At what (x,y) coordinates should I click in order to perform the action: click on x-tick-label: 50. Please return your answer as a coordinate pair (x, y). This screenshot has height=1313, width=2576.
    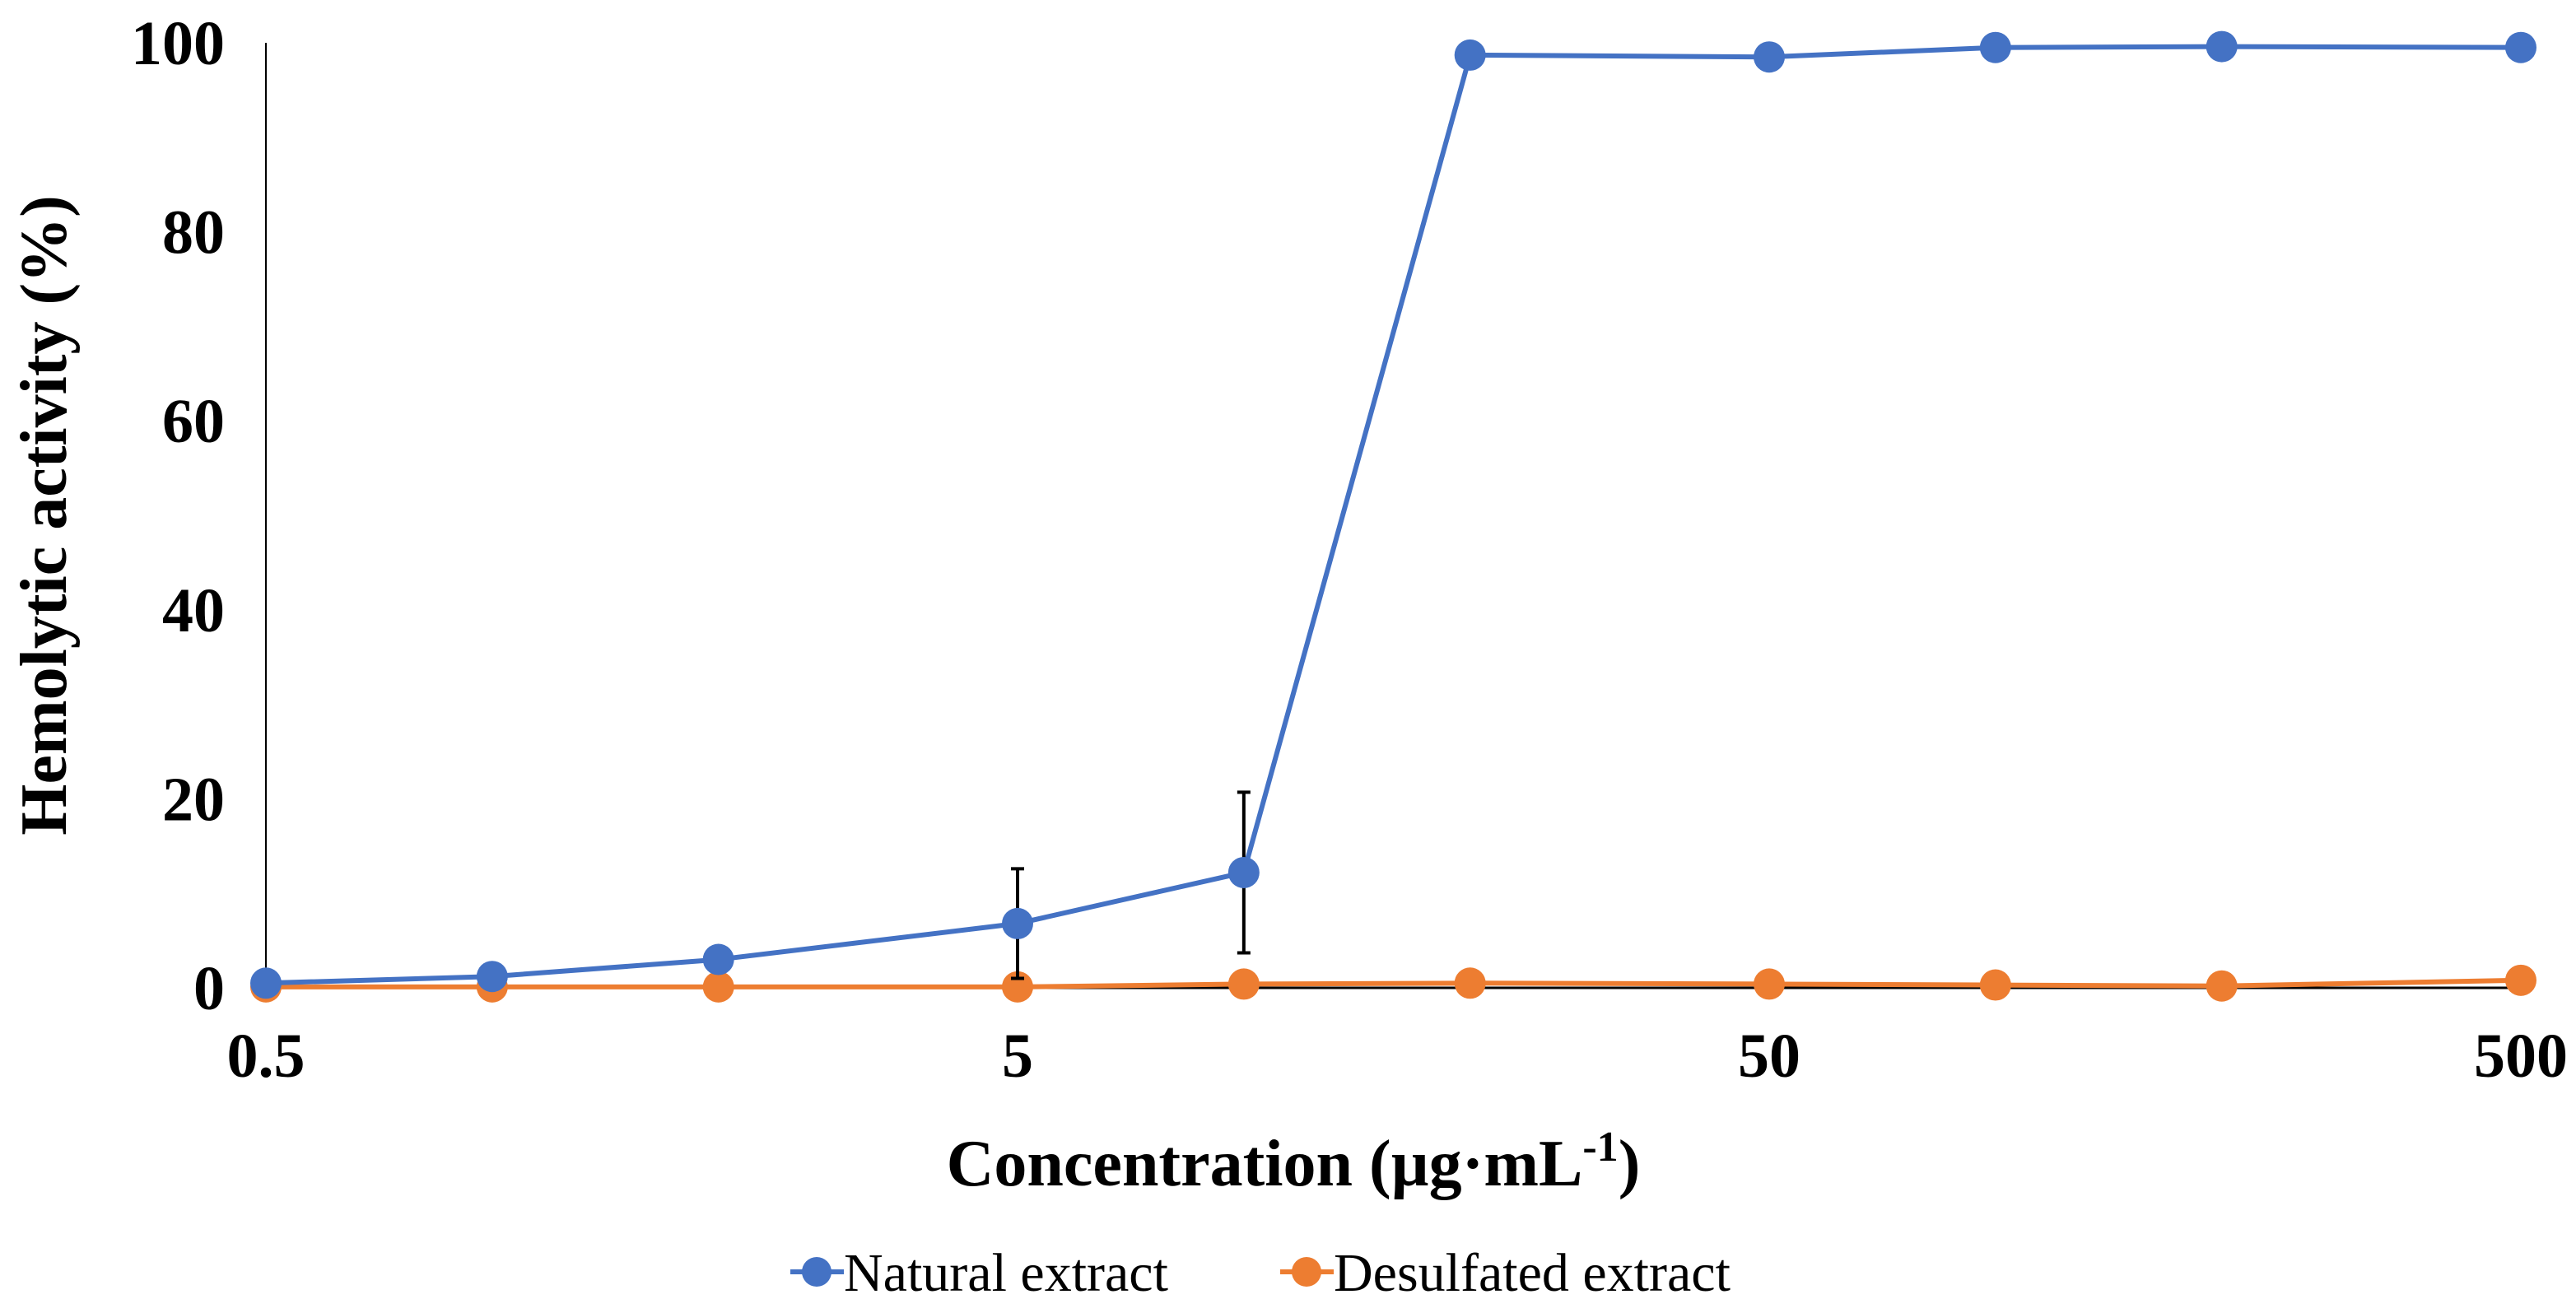
    Looking at the image, I should click on (1769, 1056).